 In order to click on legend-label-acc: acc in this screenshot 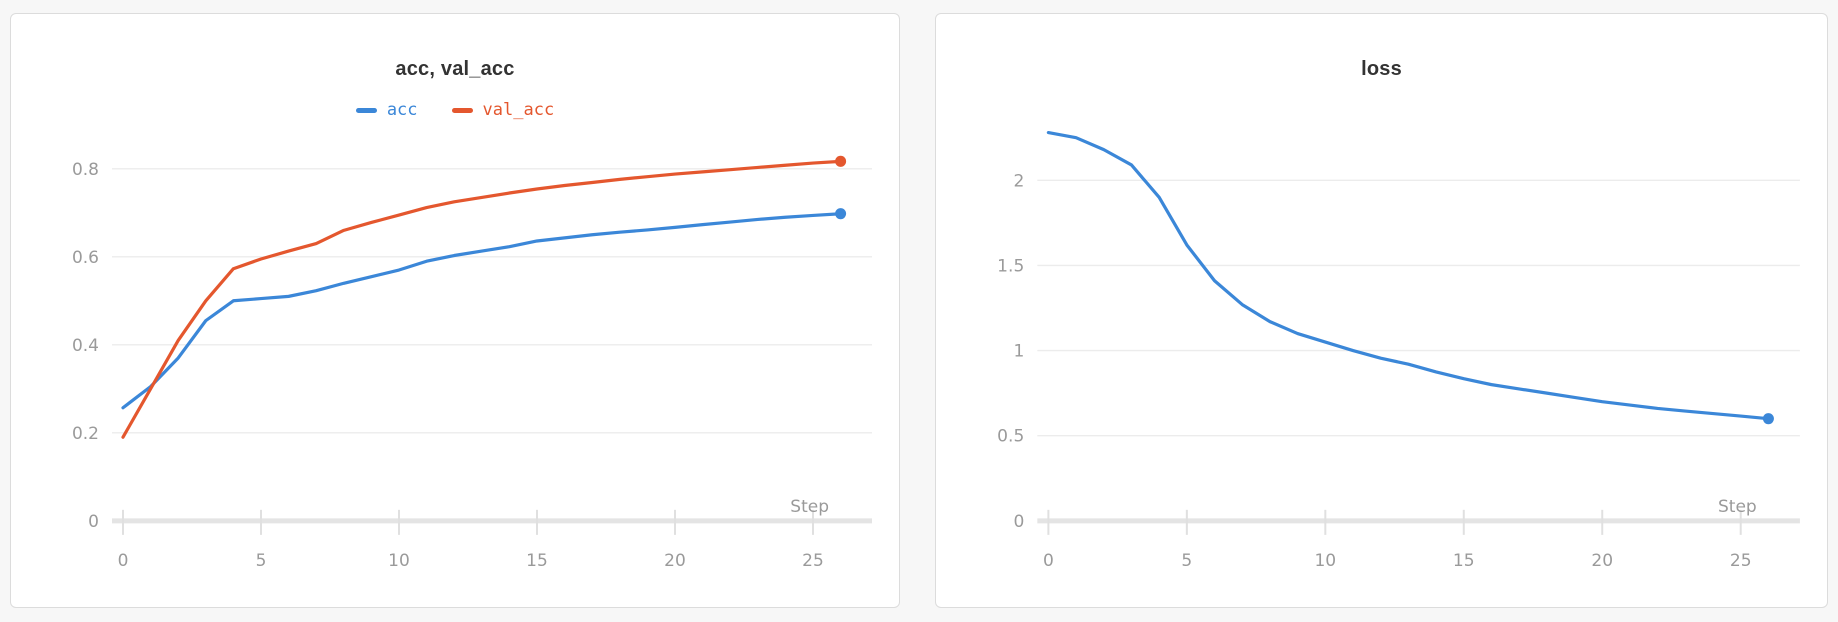, I will do `click(402, 110)`.